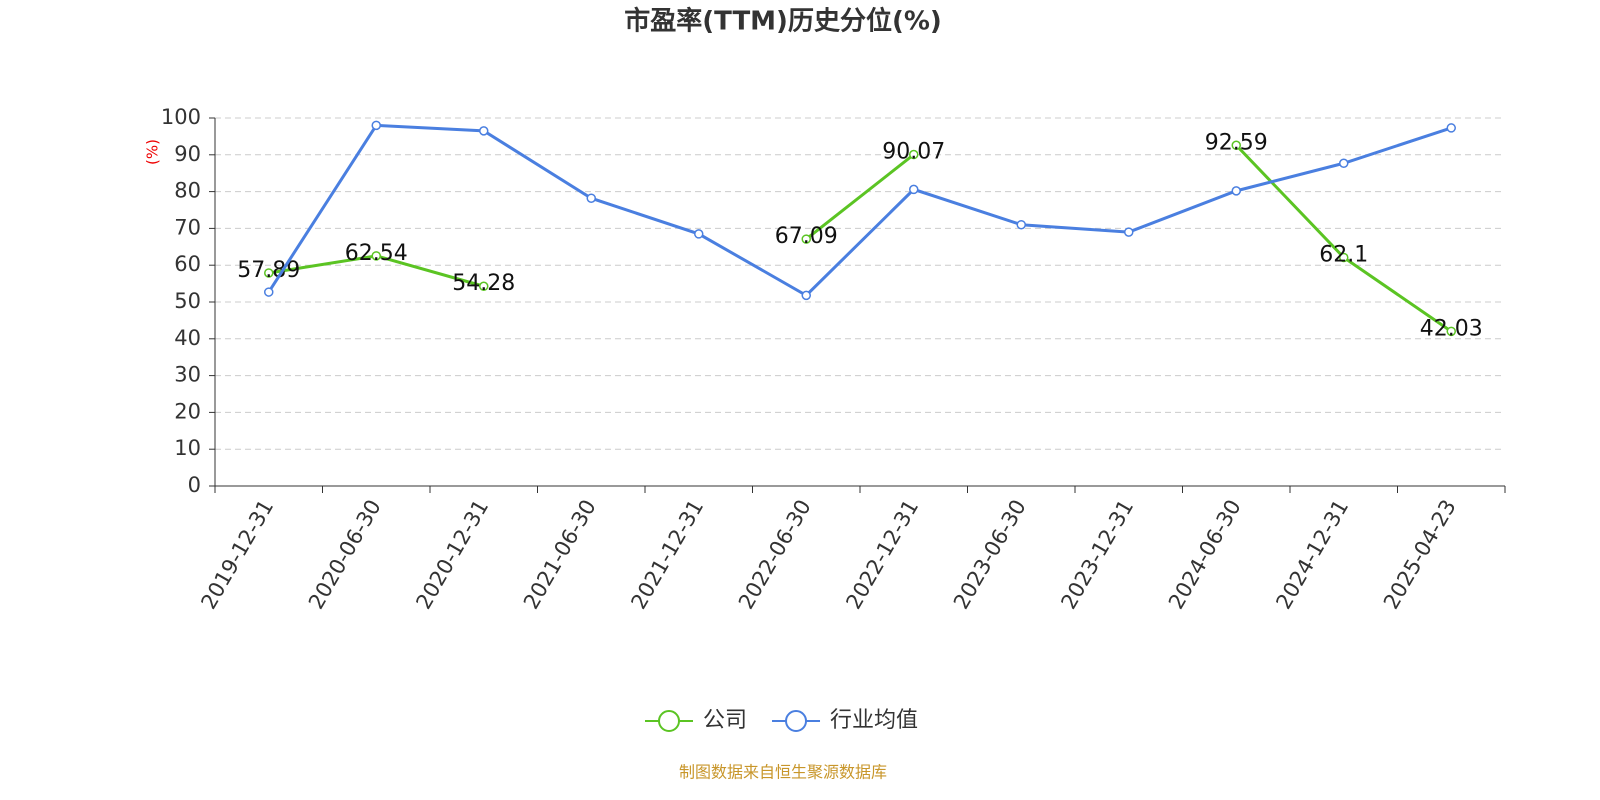  I want to click on data-label: 57.89, so click(268, 270).